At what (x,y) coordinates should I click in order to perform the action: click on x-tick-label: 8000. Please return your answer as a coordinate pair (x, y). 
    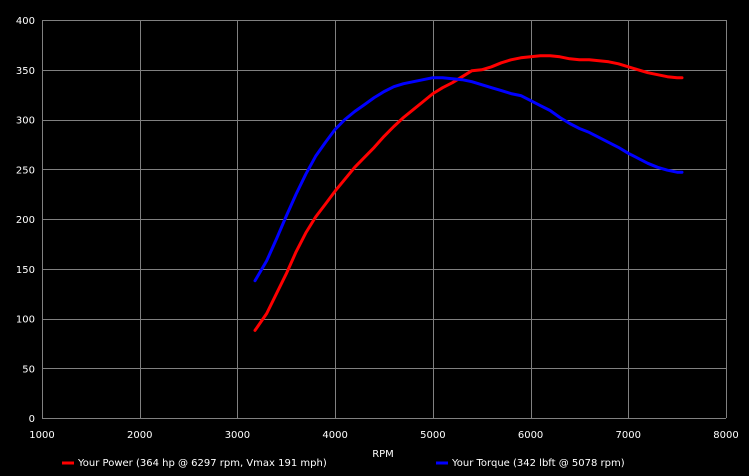
    Looking at the image, I should click on (725, 435).